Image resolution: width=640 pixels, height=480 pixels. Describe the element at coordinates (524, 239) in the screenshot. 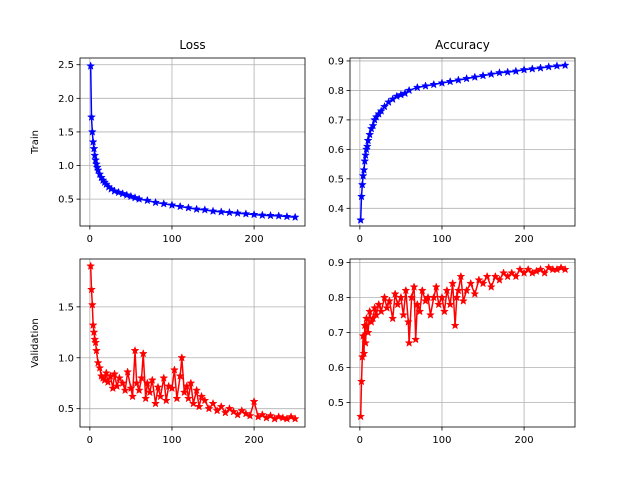

I see `x-tick-label: 200` at that location.